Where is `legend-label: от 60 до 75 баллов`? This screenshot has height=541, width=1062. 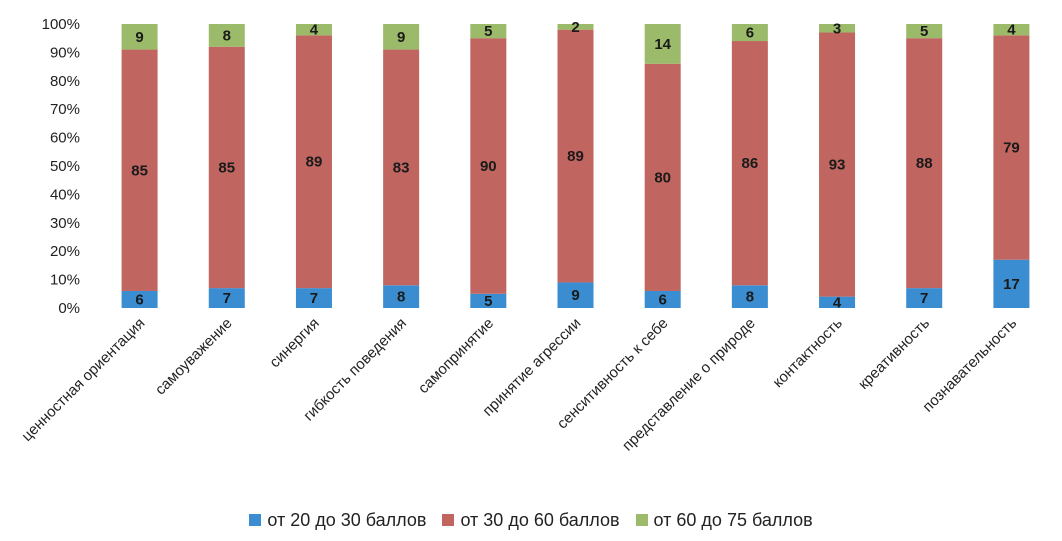
legend-label: от 60 до 75 баллов is located at coordinates (733, 520).